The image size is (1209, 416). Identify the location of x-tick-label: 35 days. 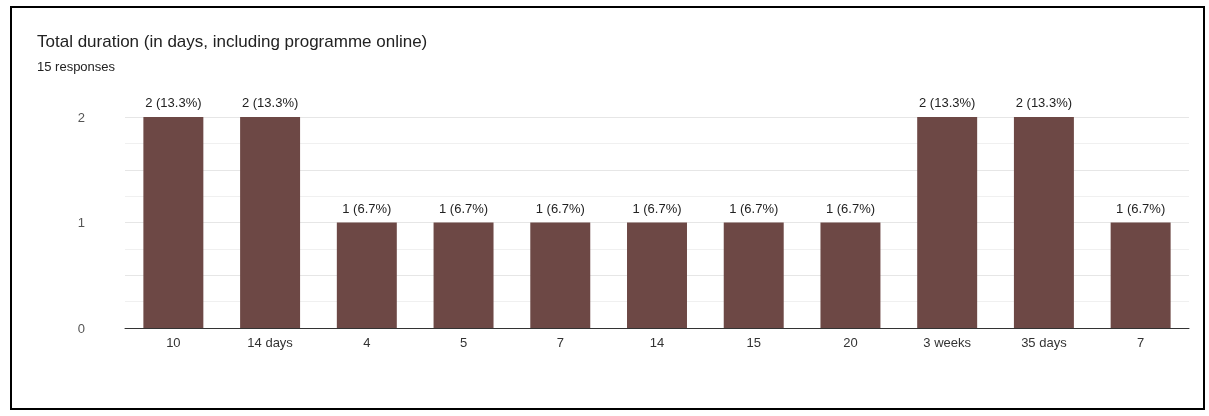
(1044, 342).